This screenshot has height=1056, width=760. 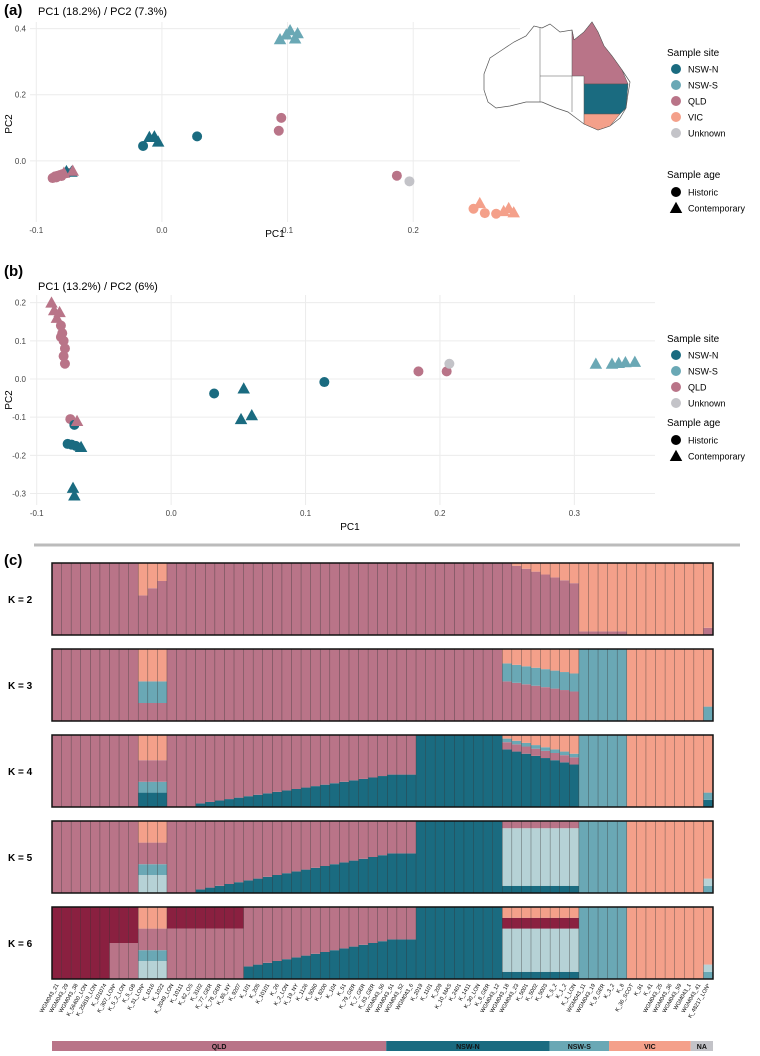 I want to click on y-tick-label: -0.3, so click(x=19, y=494).